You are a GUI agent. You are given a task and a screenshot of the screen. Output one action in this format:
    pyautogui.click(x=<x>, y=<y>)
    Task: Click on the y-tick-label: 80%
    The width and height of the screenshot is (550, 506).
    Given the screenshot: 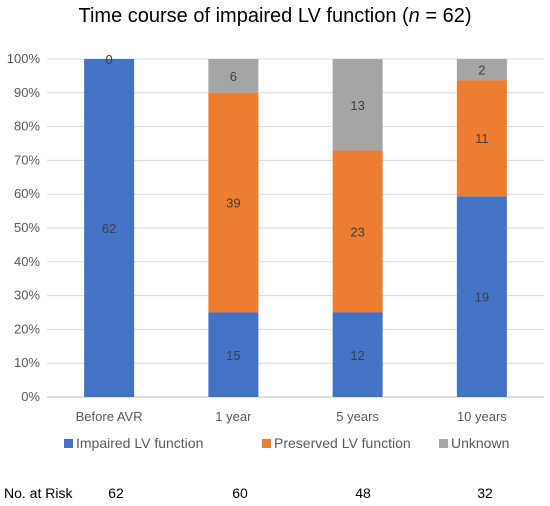 What is the action you would take?
    pyautogui.click(x=27, y=126)
    